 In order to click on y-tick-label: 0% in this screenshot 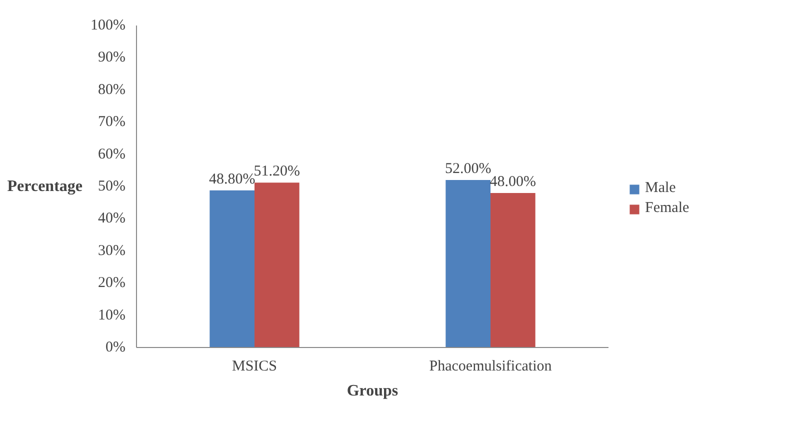, I will do `click(116, 348)`.